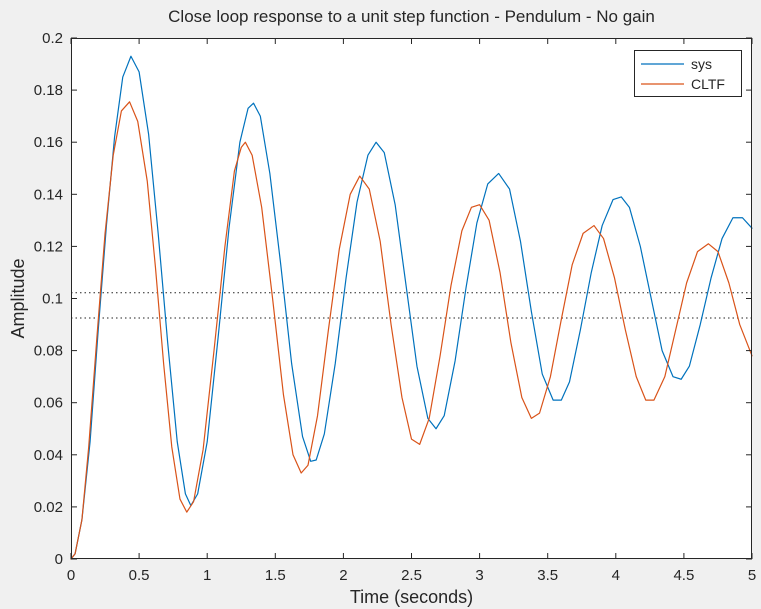 This screenshot has width=761, height=609. What do you see at coordinates (701, 64) in the screenshot?
I see `legend-label-sys: sys` at bounding box center [701, 64].